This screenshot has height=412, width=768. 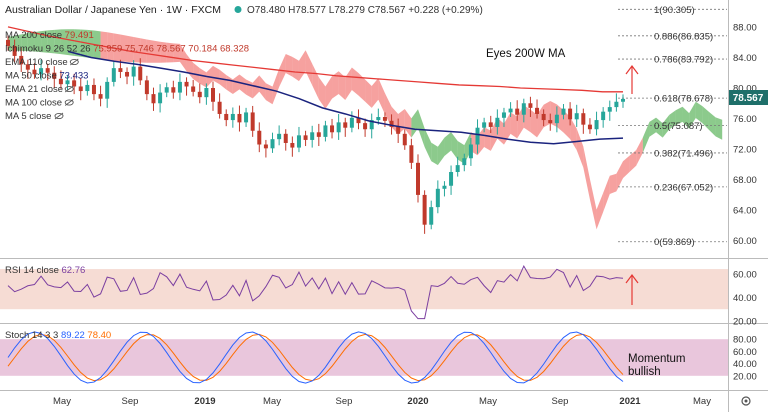 I want to click on settings-gear-icon, so click(x=746, y=401).